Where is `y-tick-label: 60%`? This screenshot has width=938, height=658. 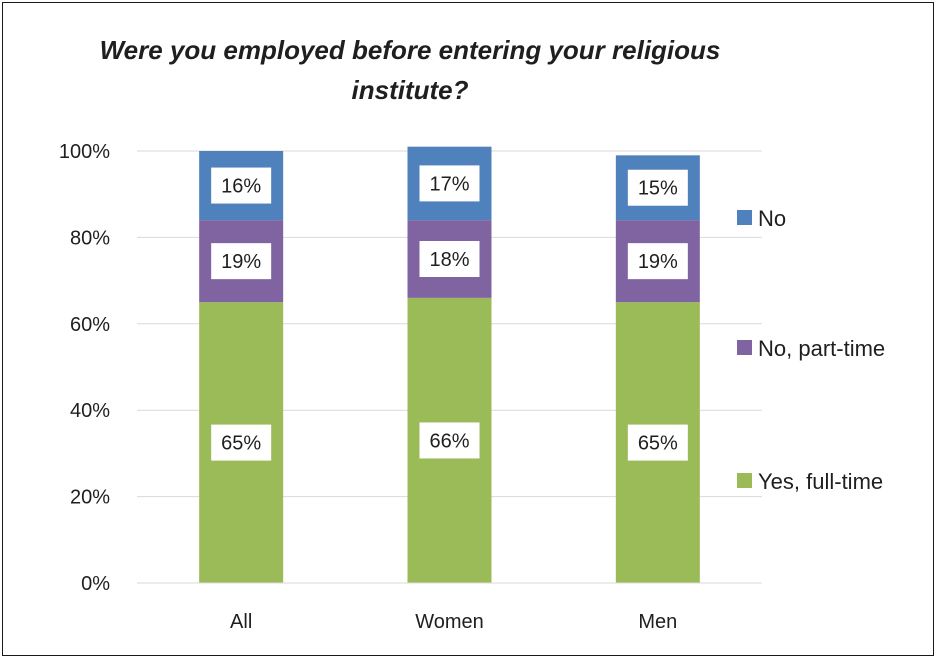 y-tick-label: 60% is located at coordinates (90, 325).